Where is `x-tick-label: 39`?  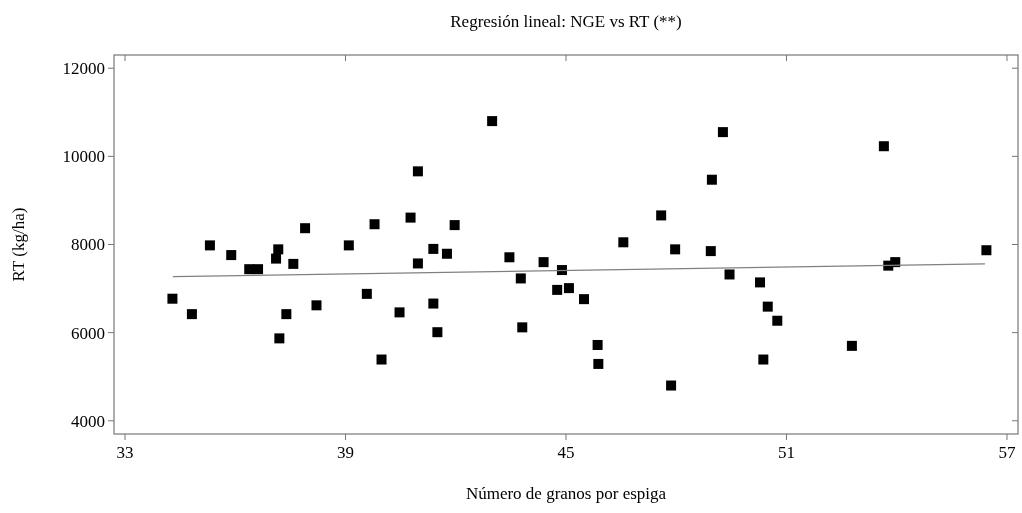 x-tick-label: 39 is located at coordinates (346, 452).